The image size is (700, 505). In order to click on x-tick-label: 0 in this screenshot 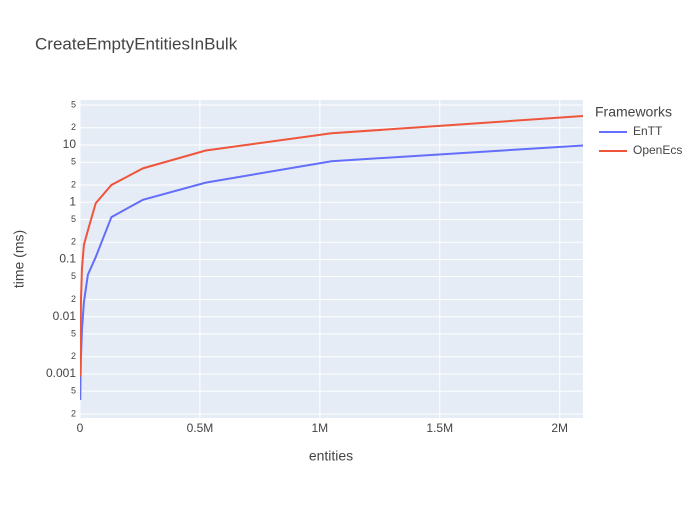, I will do `click(80, 428)`.